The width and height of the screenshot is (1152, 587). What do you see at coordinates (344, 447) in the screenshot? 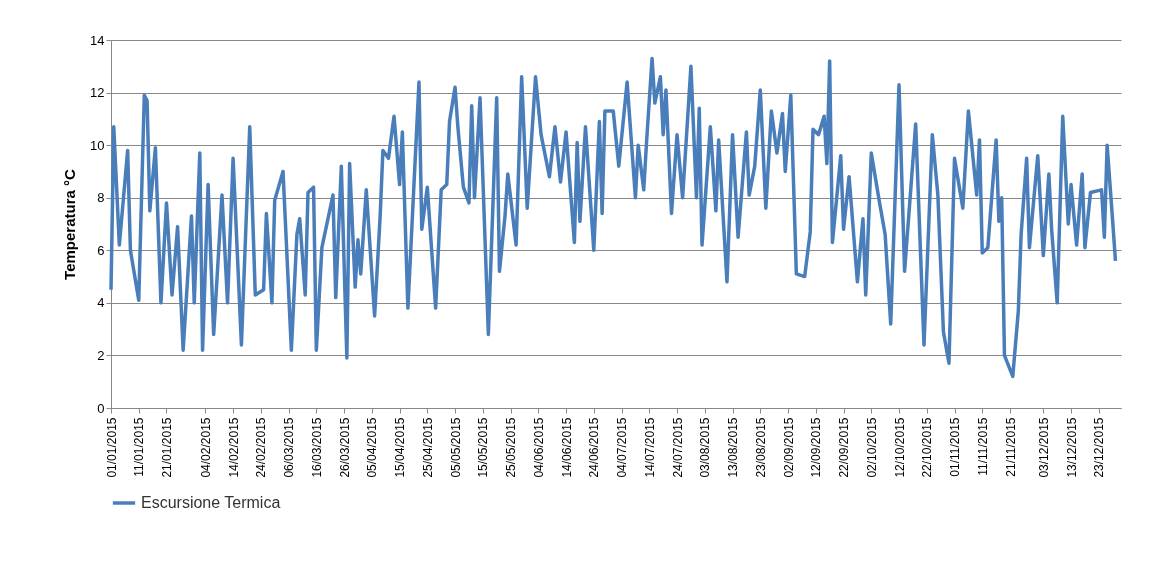
I see `x-tick-label: 26/03/2015` at bounding box center [344, 447].